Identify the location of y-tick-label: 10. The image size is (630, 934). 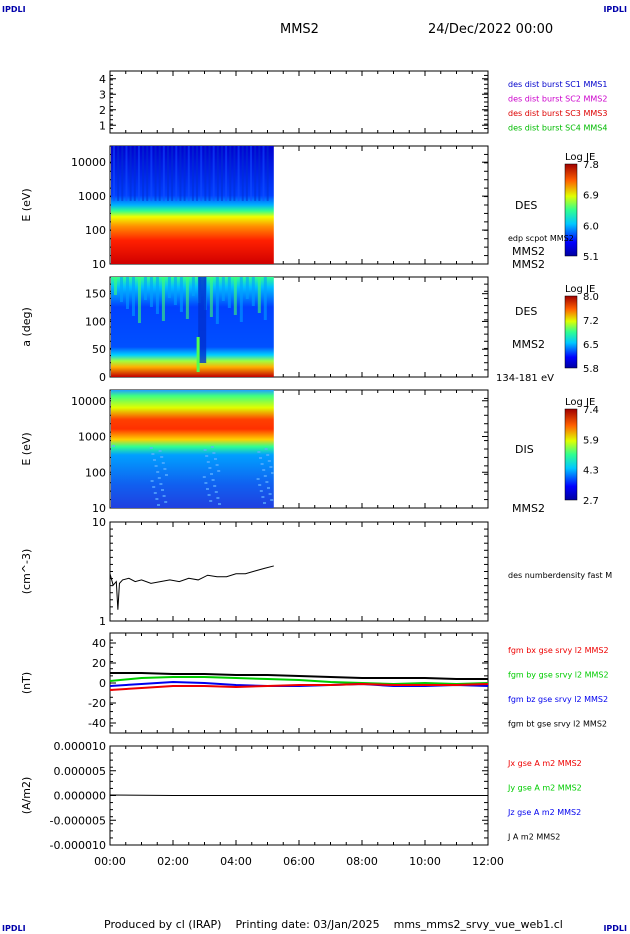
(99, 264).